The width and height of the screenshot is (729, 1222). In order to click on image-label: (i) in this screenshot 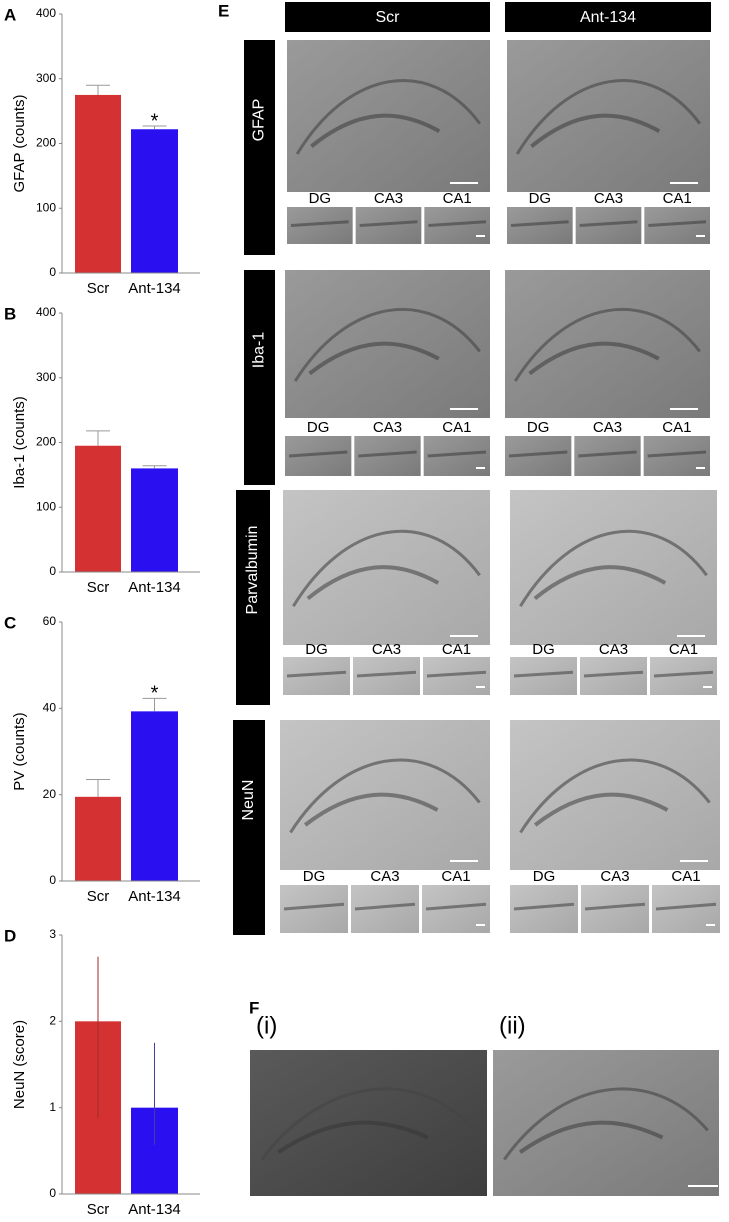, I will do `click(266, 1025)`.